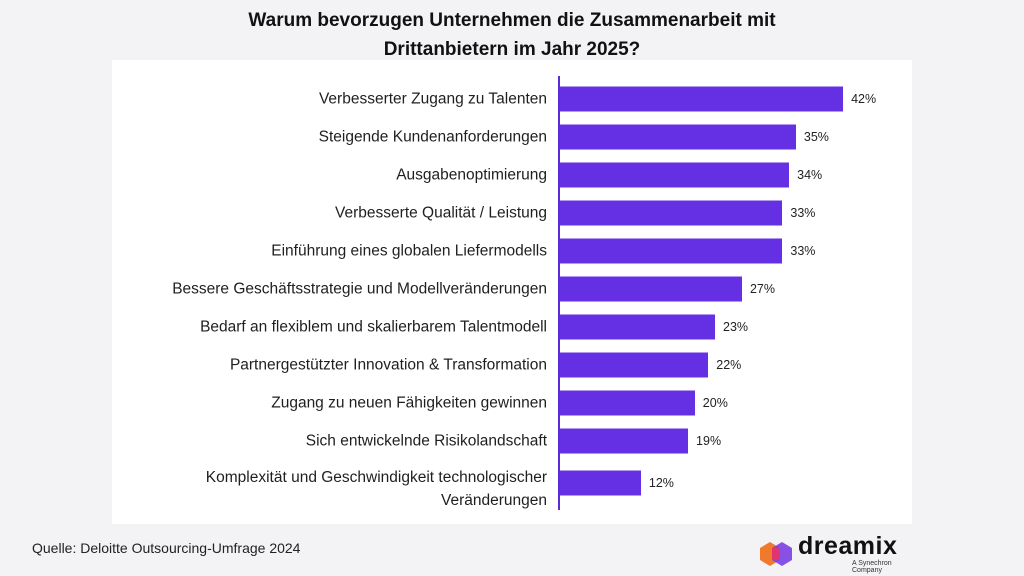 The width and height of the screenshot is (1024, 576). What do you see at coordinates (709, 441) in the screenshot?
I see `value-label: 19%` at bounding box center [709, 441].